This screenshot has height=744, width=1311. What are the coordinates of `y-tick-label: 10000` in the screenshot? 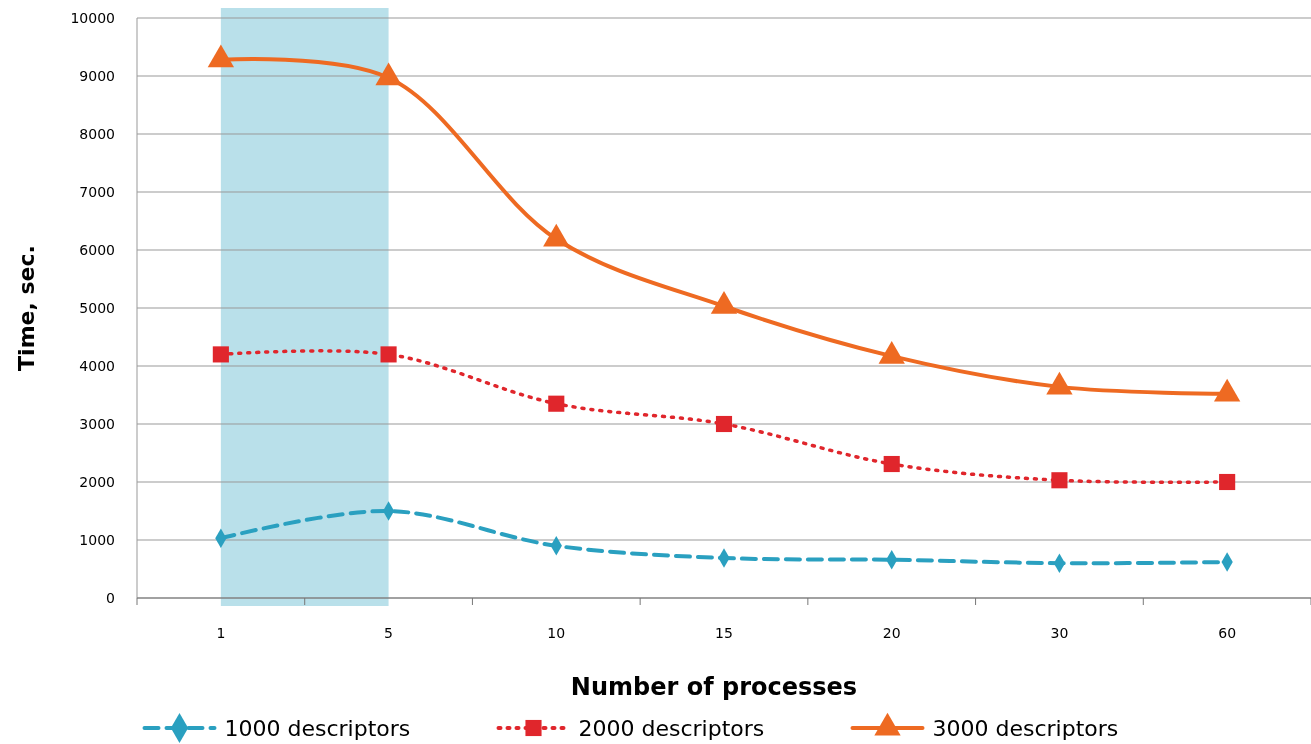 It's located at (92, 17).